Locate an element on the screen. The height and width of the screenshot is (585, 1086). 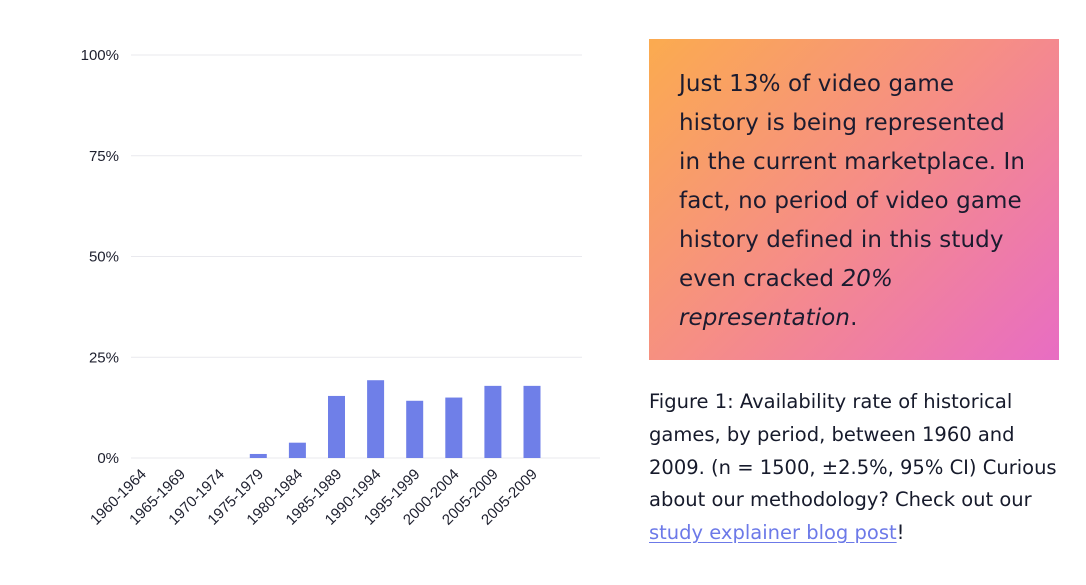
chart-bars is located at coordinates (395, 419).